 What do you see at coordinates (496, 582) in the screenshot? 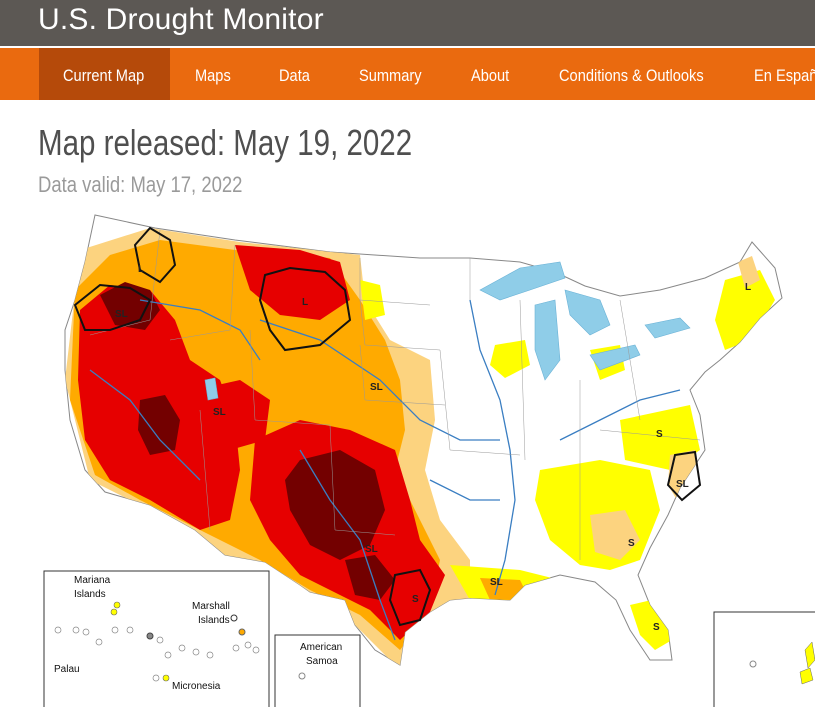
I see `impact-label-sl-gulf: SL` at bounding box center [496, 582].